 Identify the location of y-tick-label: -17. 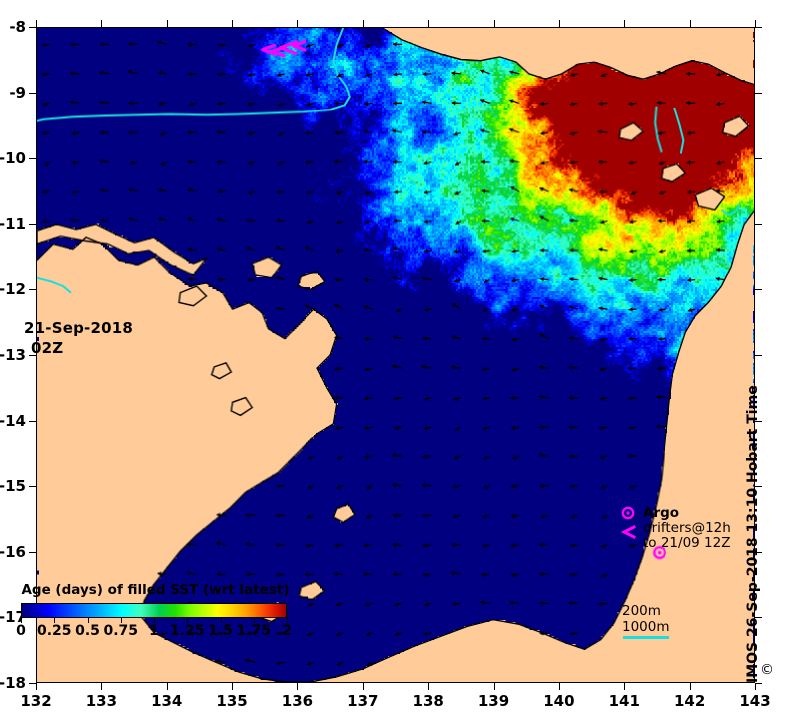
(13, 617).